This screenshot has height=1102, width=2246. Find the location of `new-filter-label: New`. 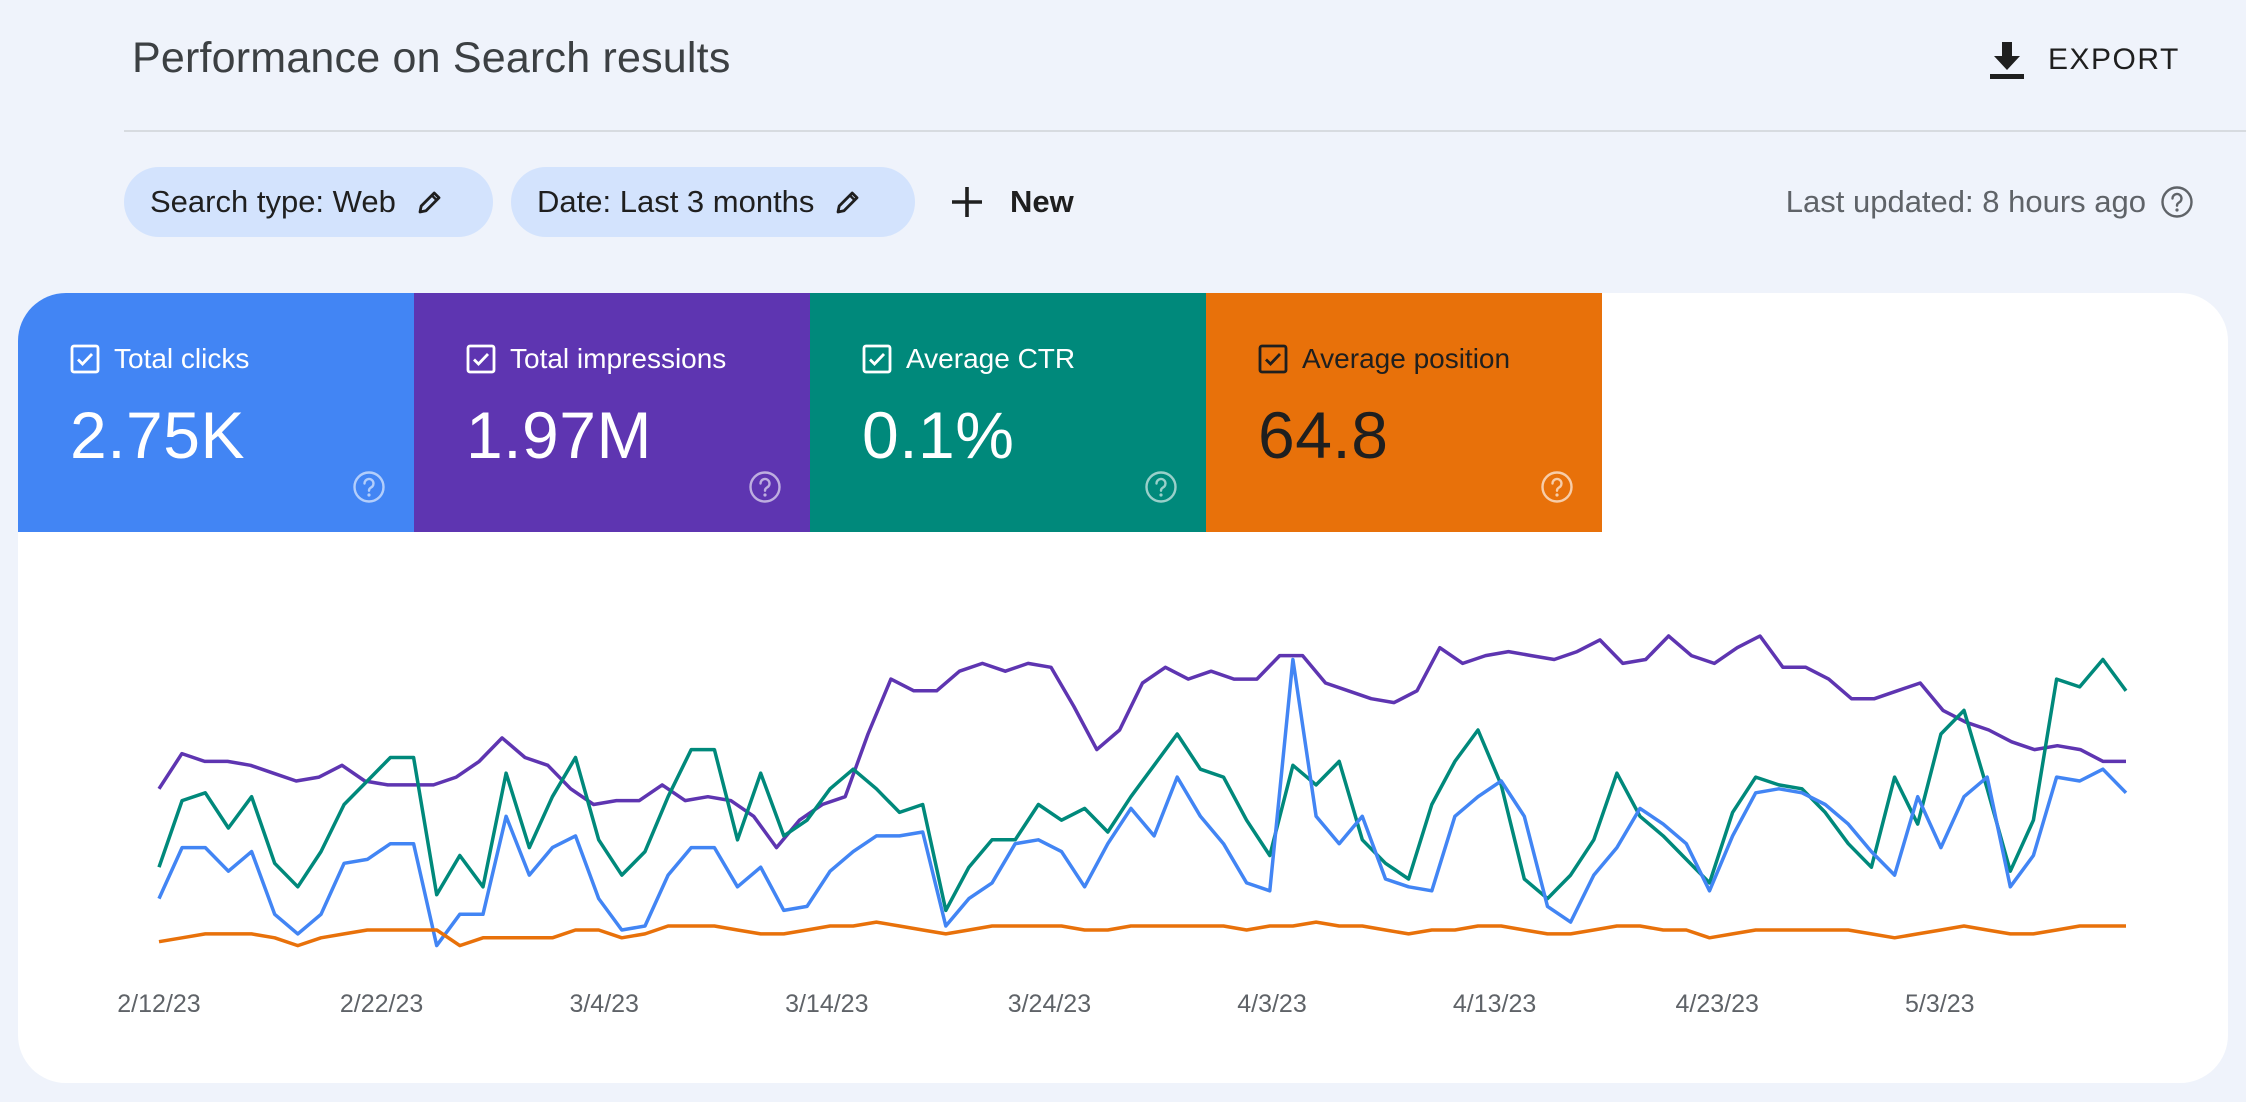

new-filter-label: New is located at coordinates (1042, 201).